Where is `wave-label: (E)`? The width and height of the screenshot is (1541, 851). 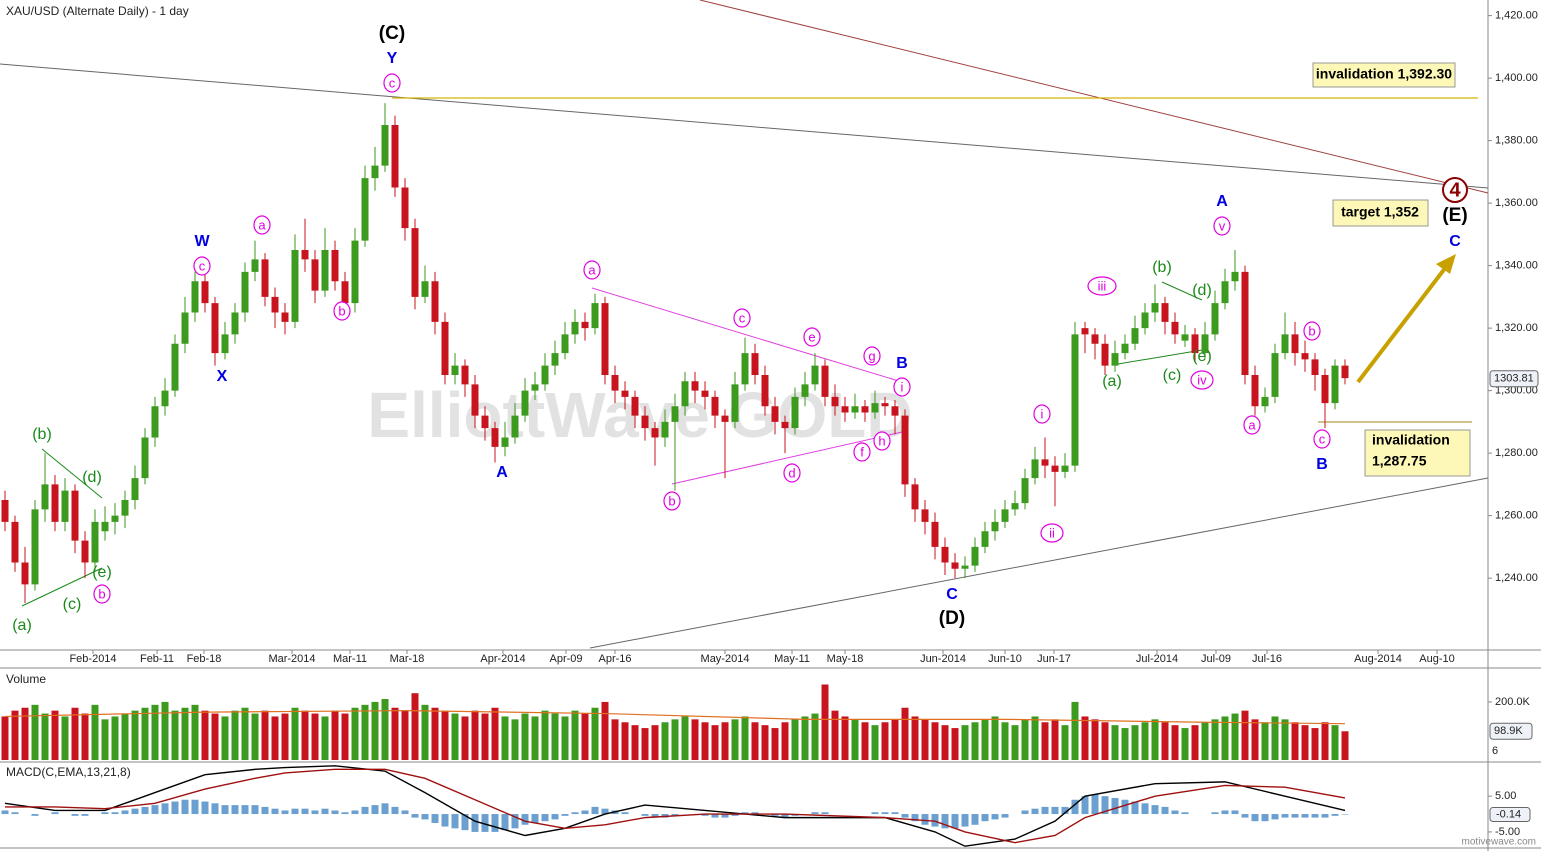
wave-label: (E) is located at coordinates (1454, 215).